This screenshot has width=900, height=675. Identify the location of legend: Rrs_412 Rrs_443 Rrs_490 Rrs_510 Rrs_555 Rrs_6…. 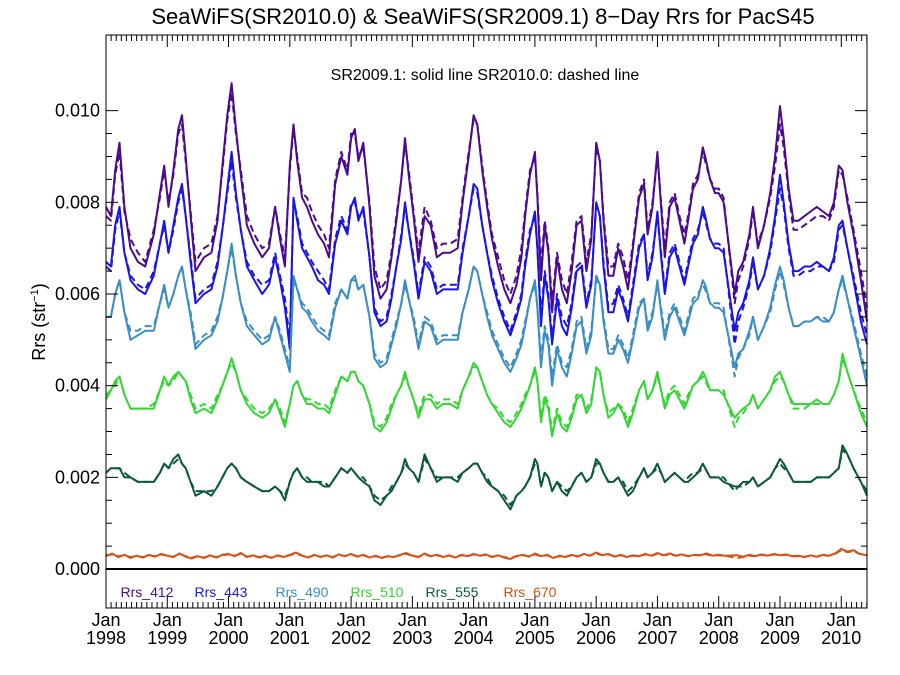
(339, 592).